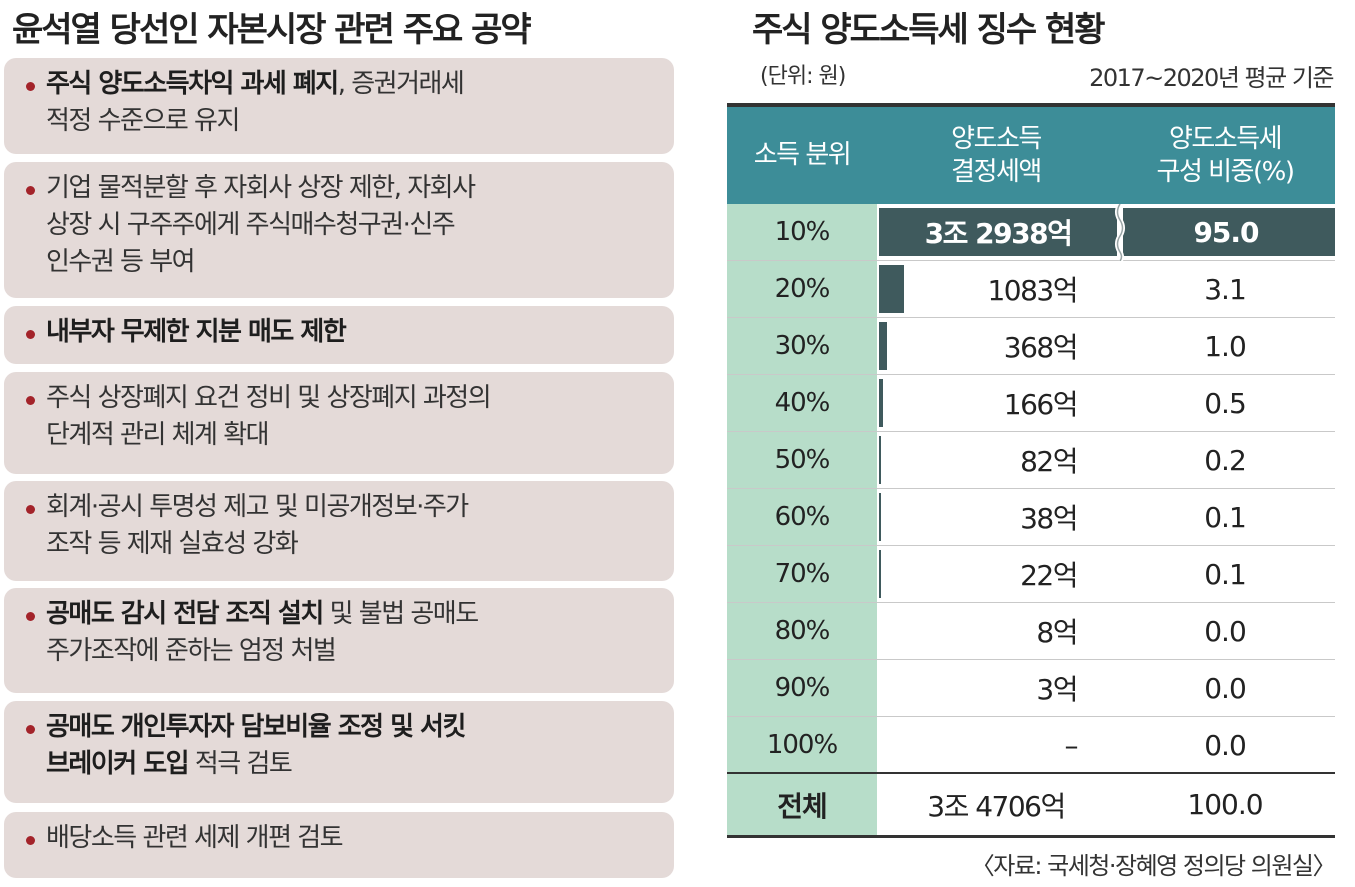  I want to click on header-income-quantile: 소득 분위, so click(802, 155).